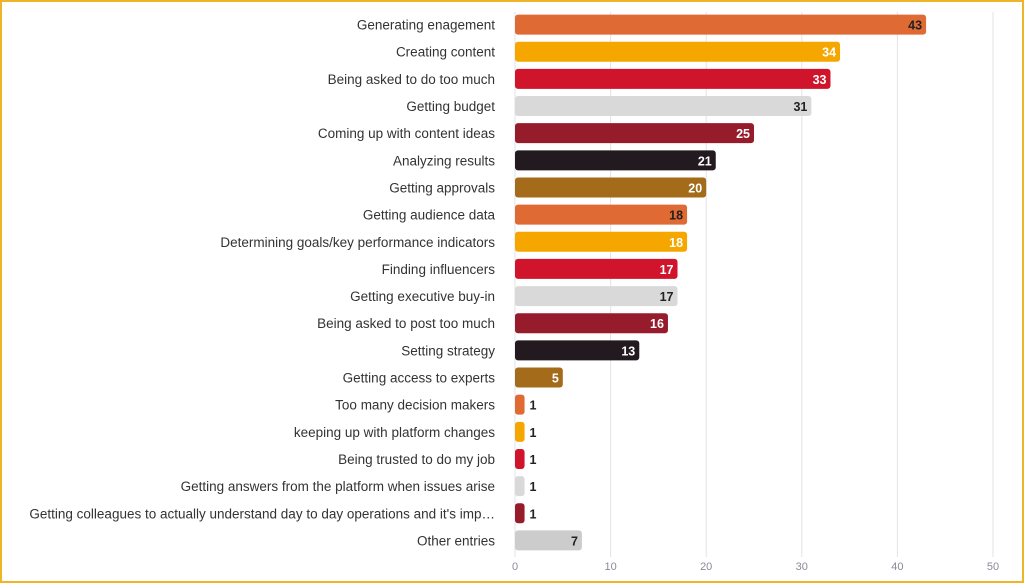 Image resolution: width=1024 pixels, height=583 pixels. Describe the element at coordinates (743, 134) in the screenshot. I see `bar-value-label: 25` at that location.